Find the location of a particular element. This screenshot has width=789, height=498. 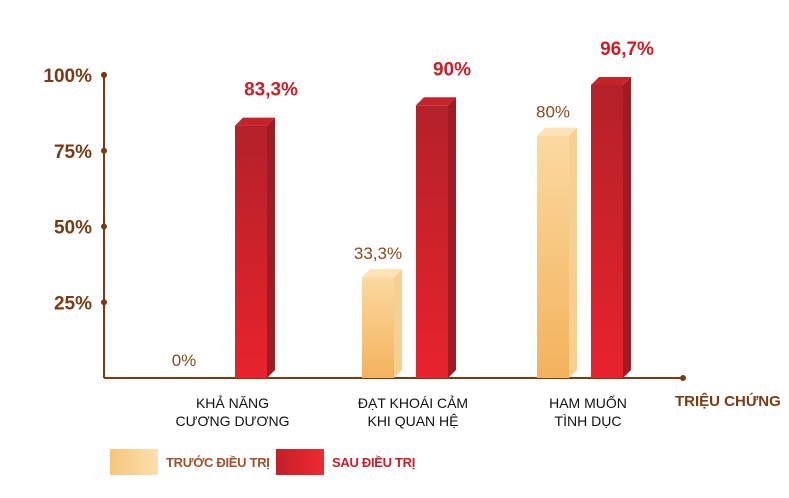

category-label: CƯƠNG DƯƠNG is located at coordinates (232, 421).